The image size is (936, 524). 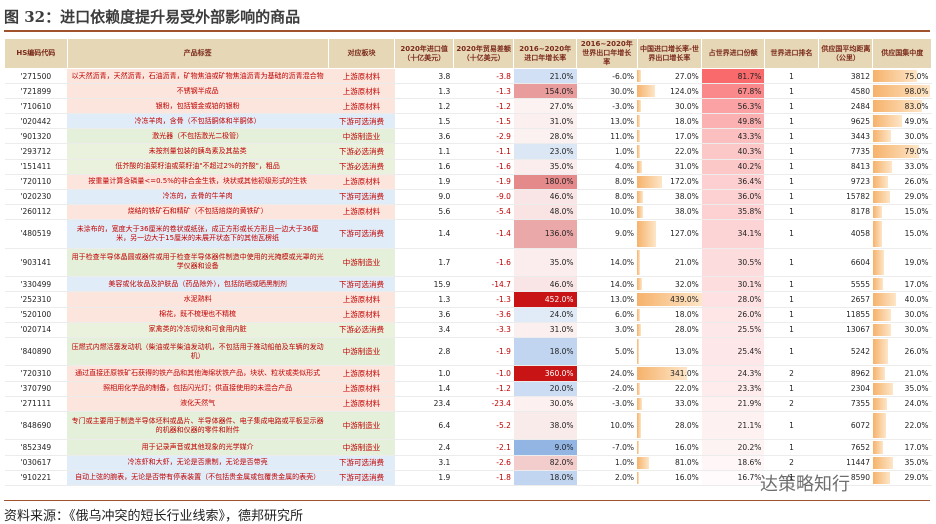 What do you see at coordinates (902, 151) in the screenshot?
I see `table-cell: 79.0%` at bounding box center [902, 151].